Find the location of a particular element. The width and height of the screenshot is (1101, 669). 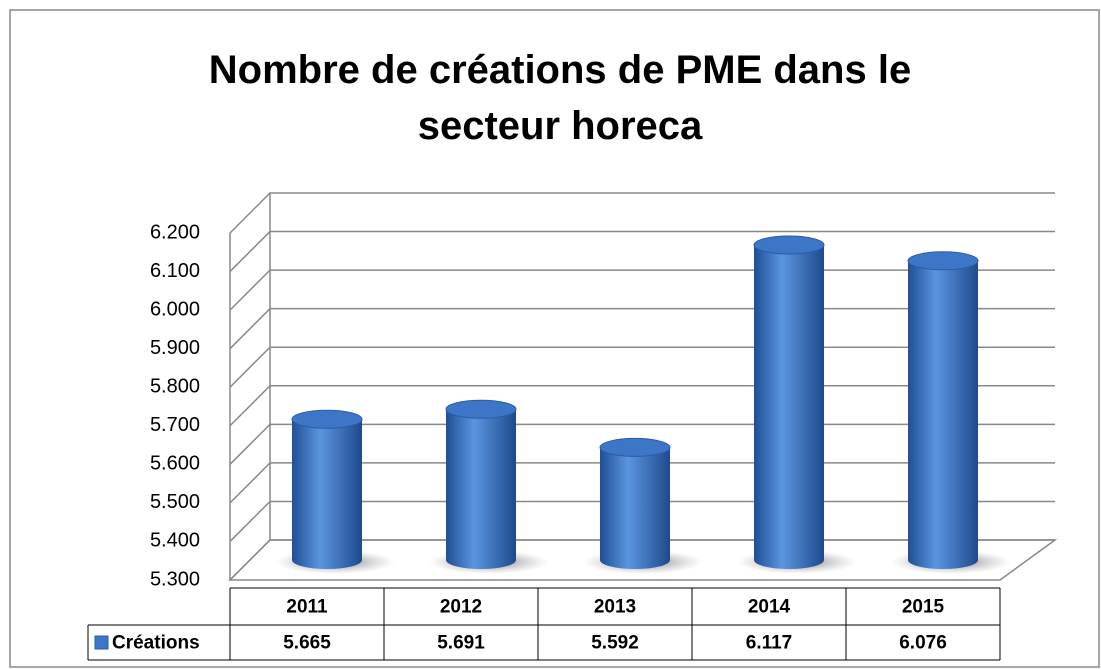

data-label: 6.076 is located at coordinates (923, 643).